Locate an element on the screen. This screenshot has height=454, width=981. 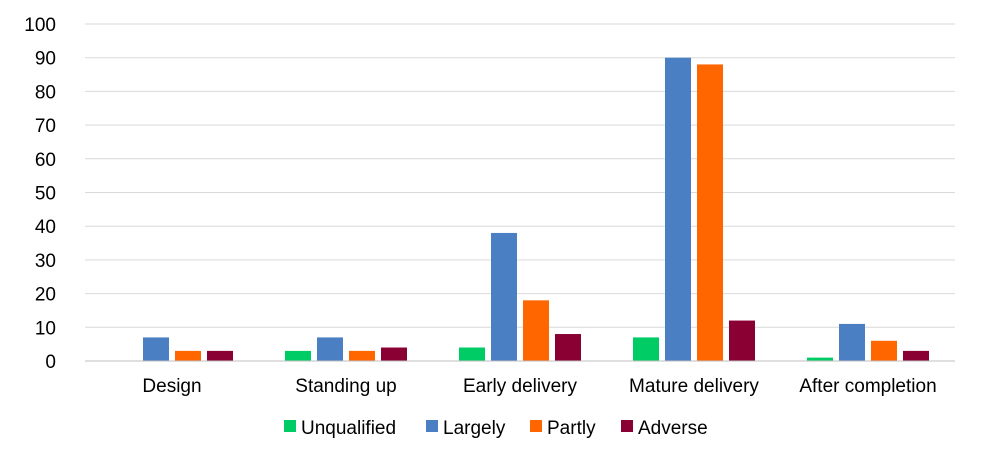
legend-label-largely: Largely is located at coordinates (474, 428).